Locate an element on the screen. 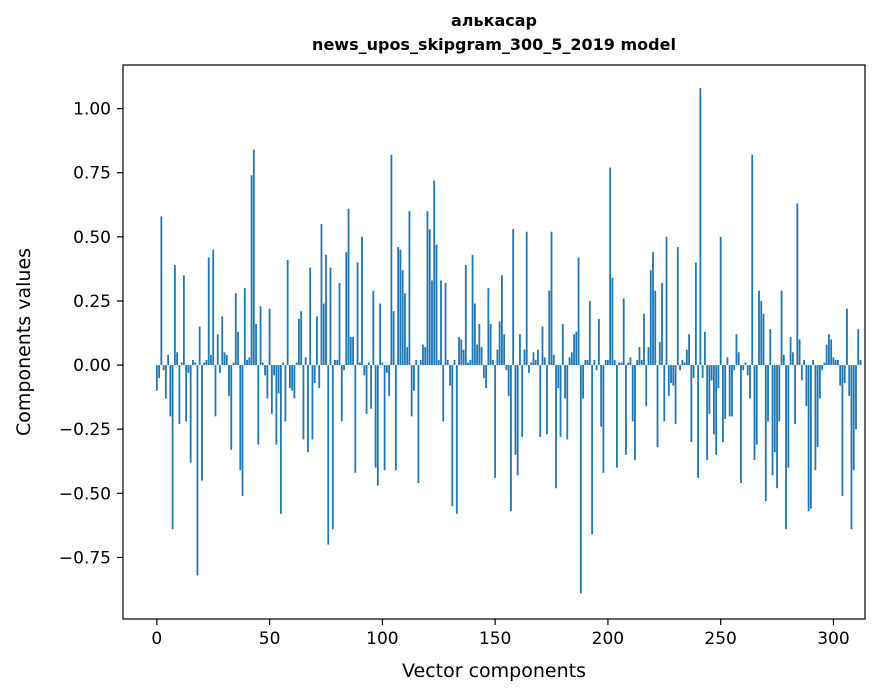  y-tick-label: 0.50 is located at coordinates (92, 238).